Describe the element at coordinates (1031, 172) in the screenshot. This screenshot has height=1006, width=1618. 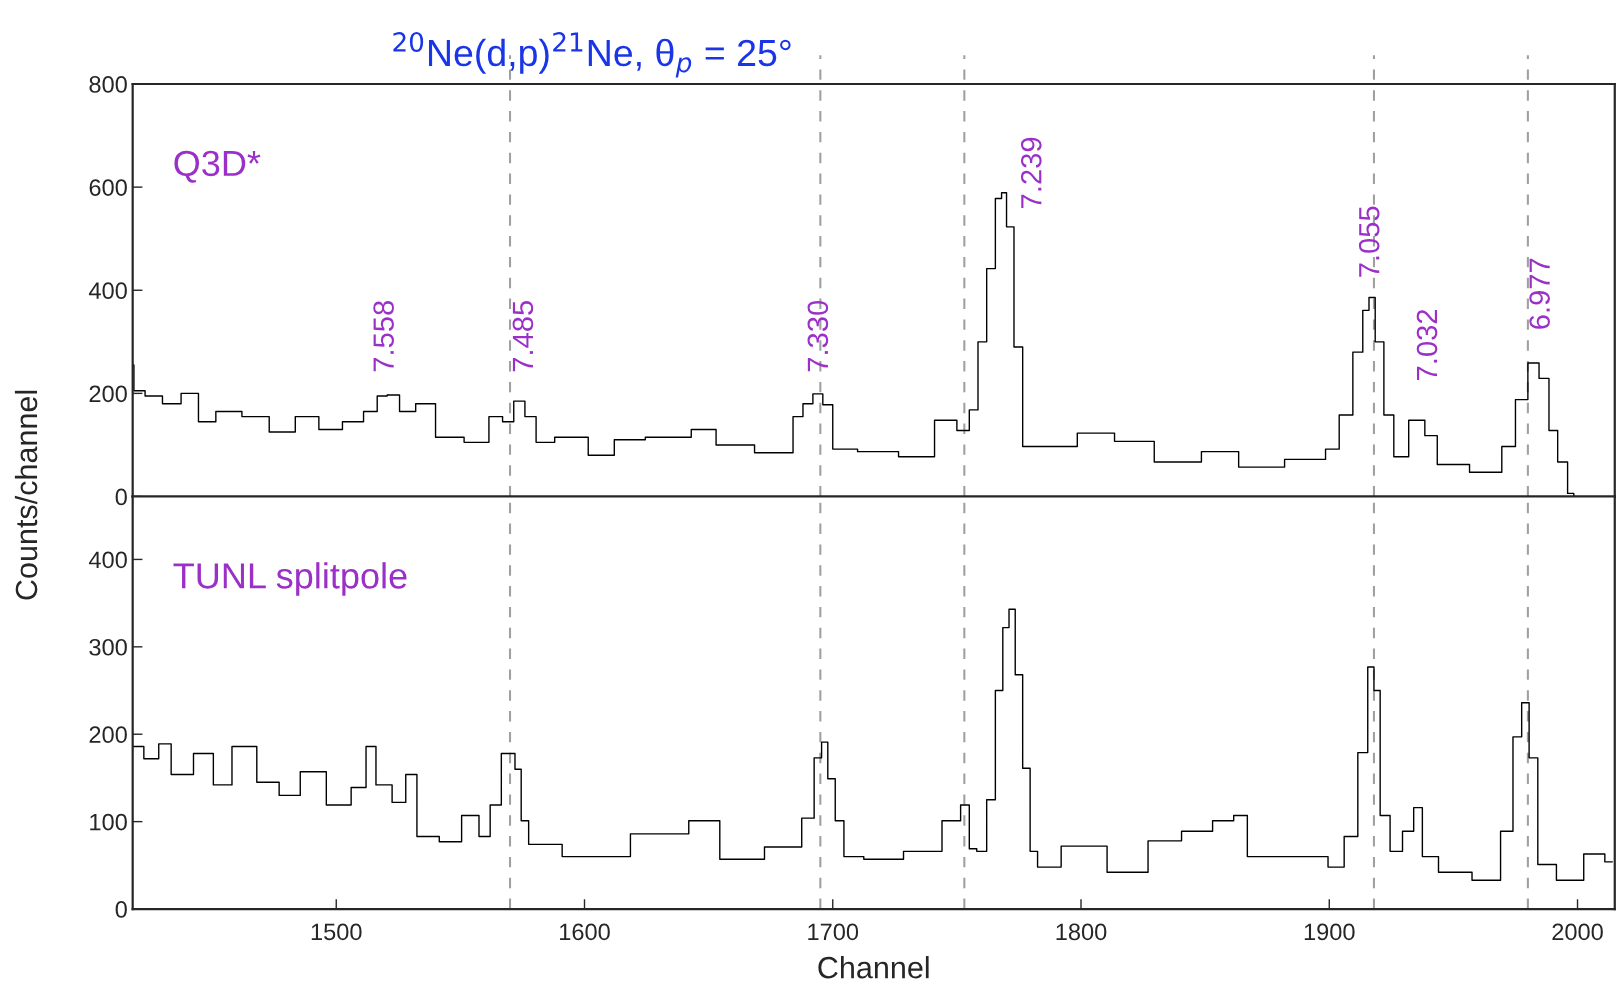
I see `annotation: 7.239` at that location.